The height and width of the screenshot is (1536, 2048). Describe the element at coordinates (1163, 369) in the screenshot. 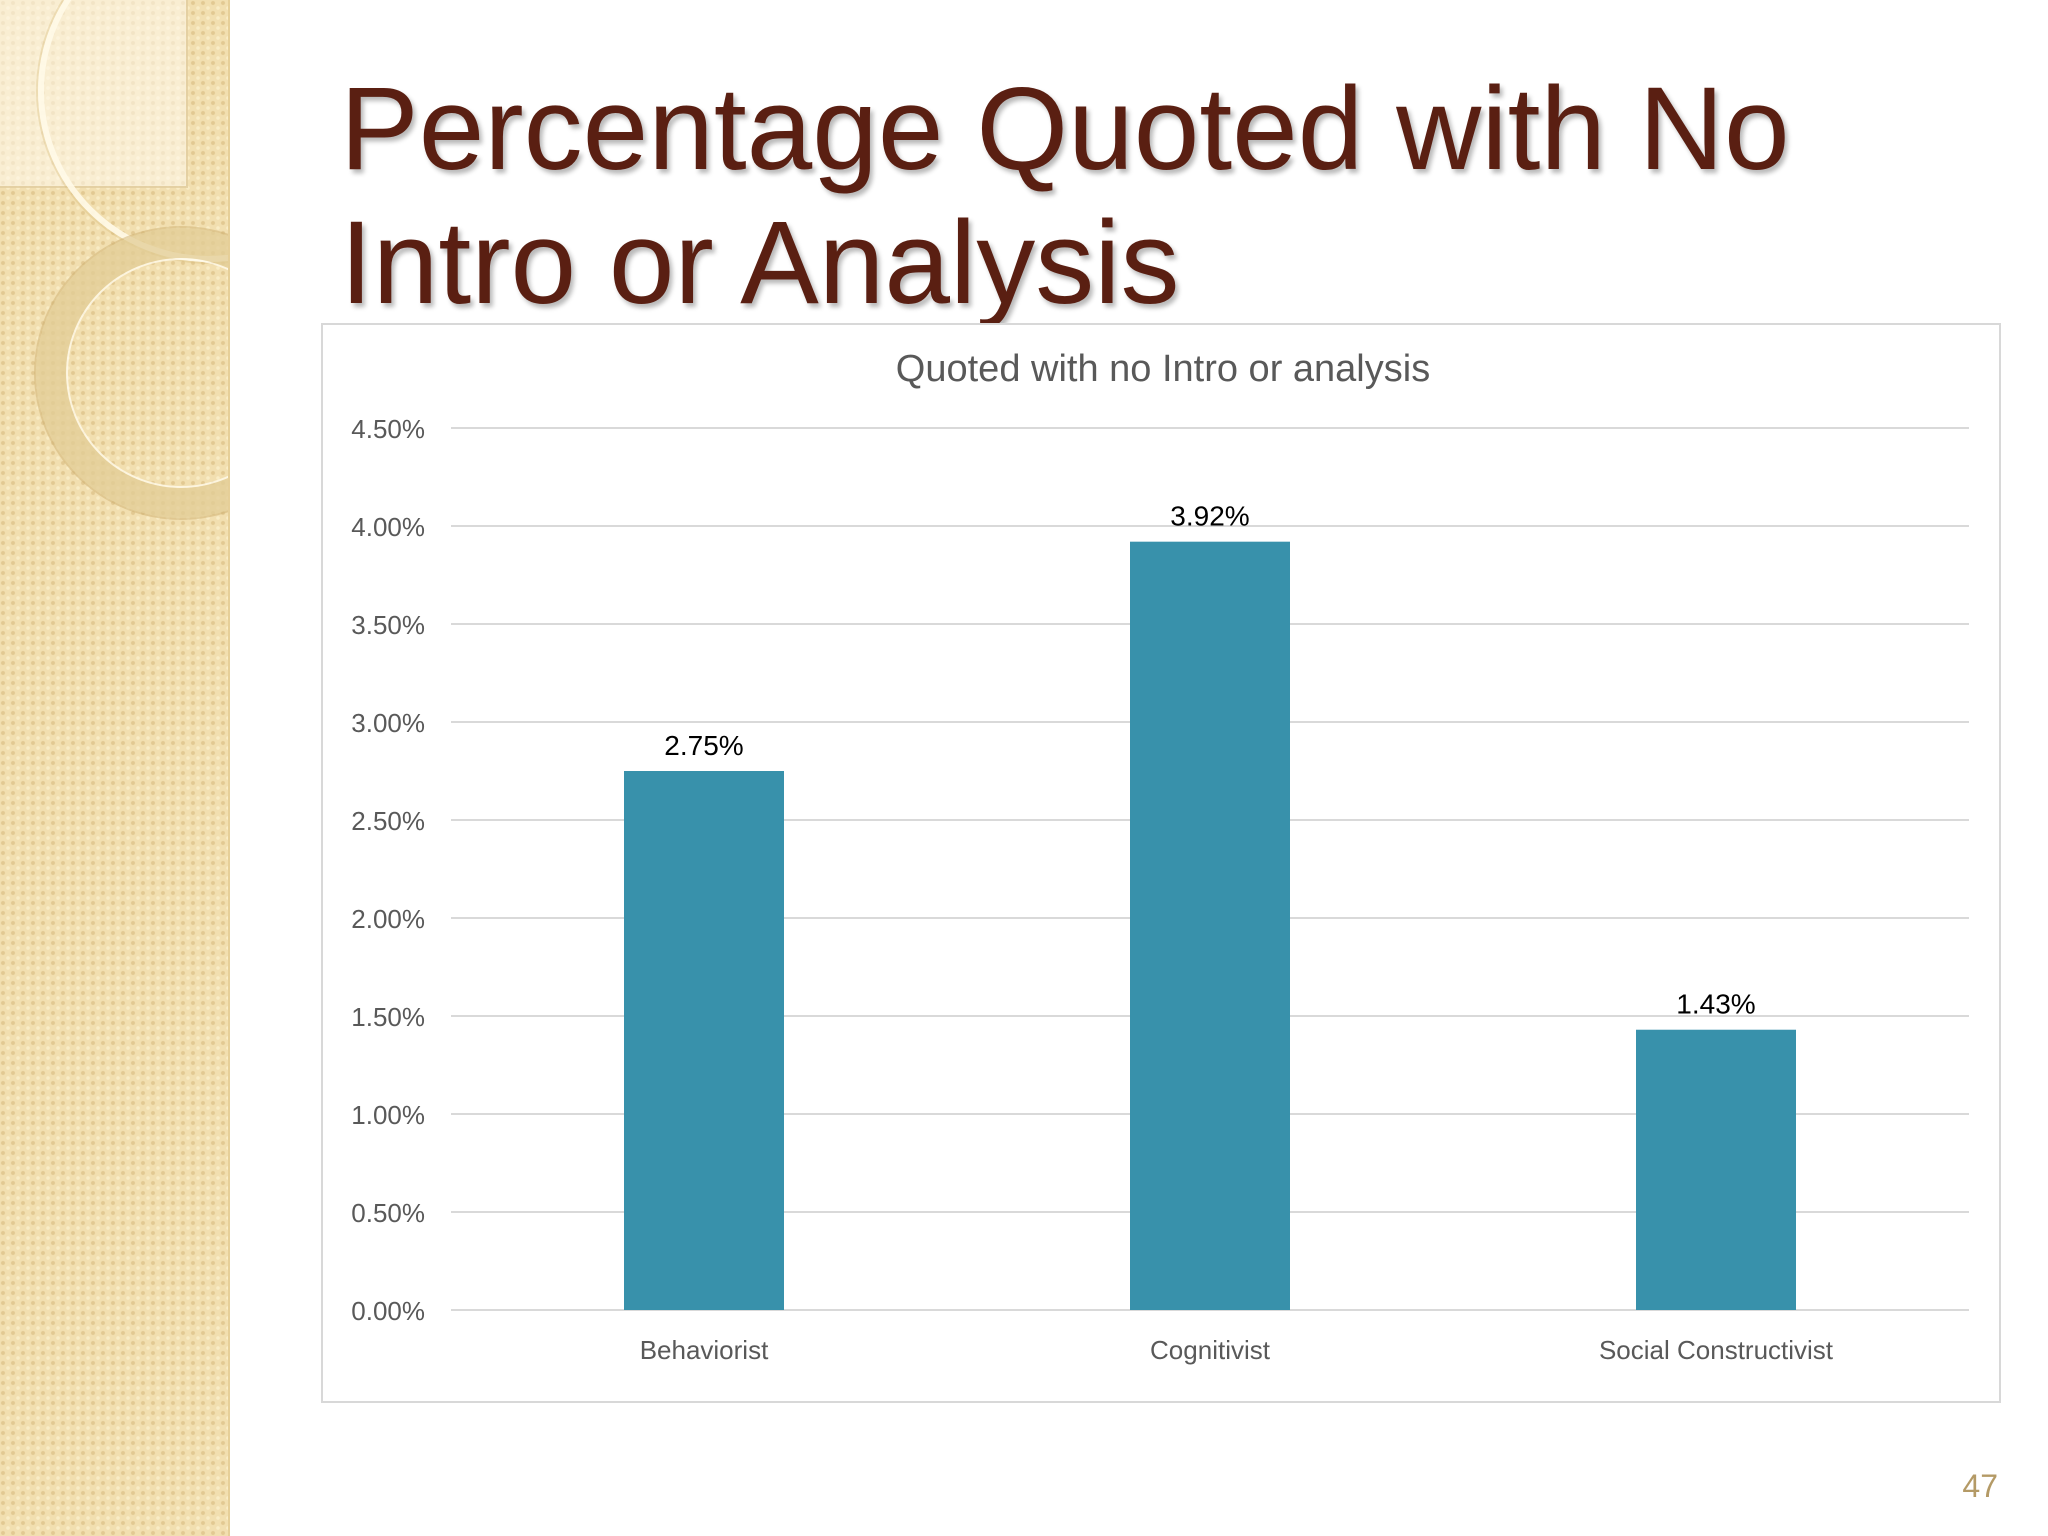

I see `chart-title: Quoted with no Intro or analysis` at that location.